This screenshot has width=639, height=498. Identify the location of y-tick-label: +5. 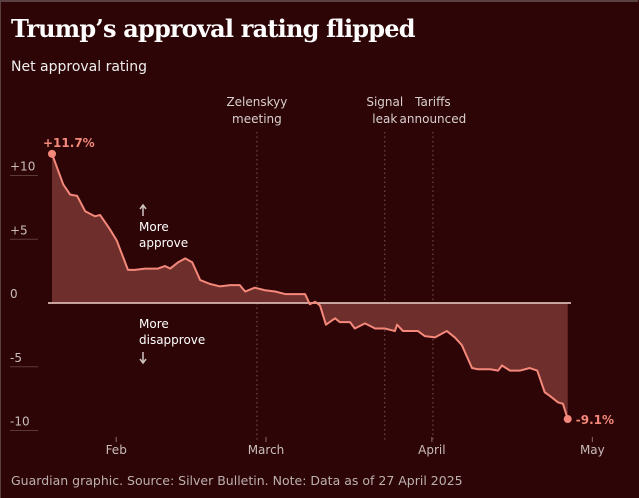
(19, 230).